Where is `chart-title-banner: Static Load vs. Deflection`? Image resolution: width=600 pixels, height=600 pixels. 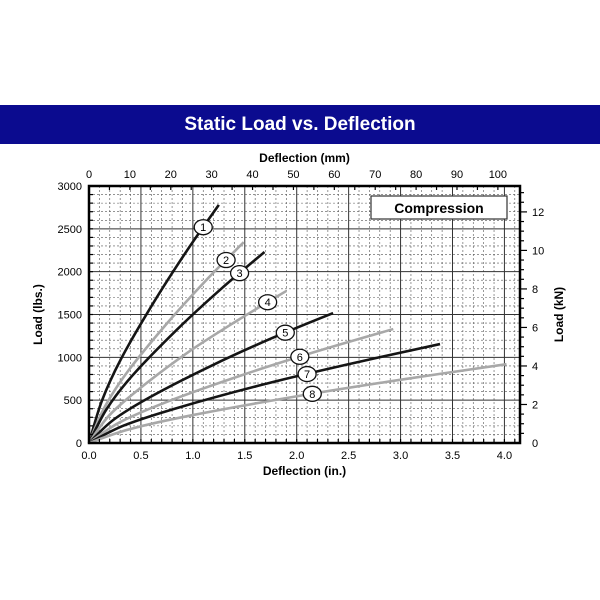
chart-title-banner: Static Load vs. Deflection is located at coordinates (300, 124).